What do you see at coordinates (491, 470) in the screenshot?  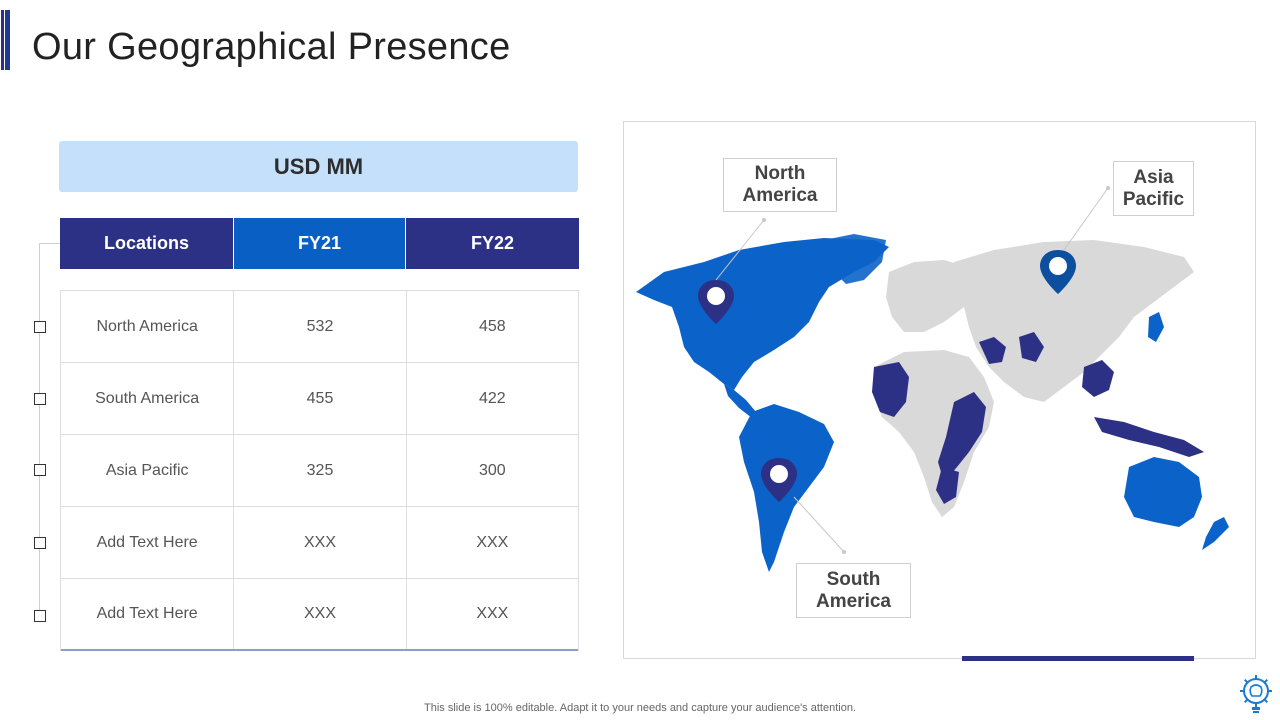 I see `cell-fy22: 300` at bounding box center [491, 470].